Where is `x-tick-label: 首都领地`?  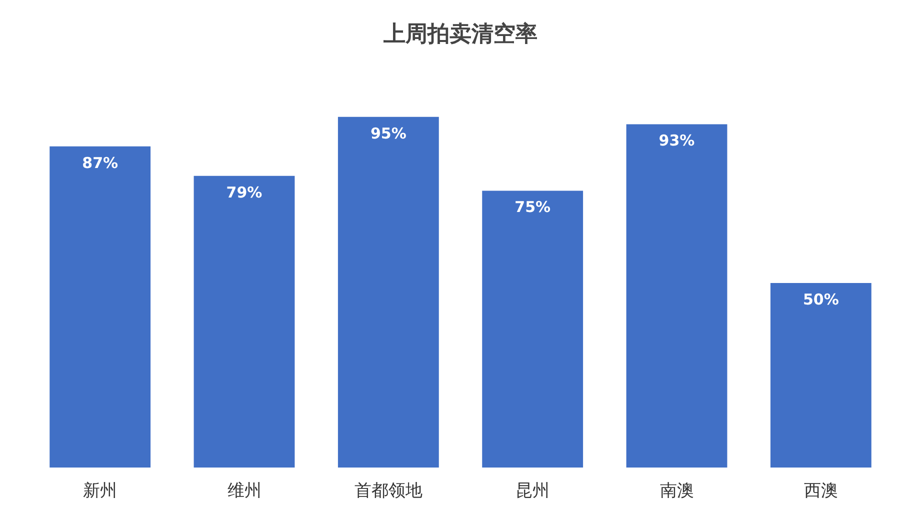
x-tick-label: 首都领地 is located at coordinates (388, 491).